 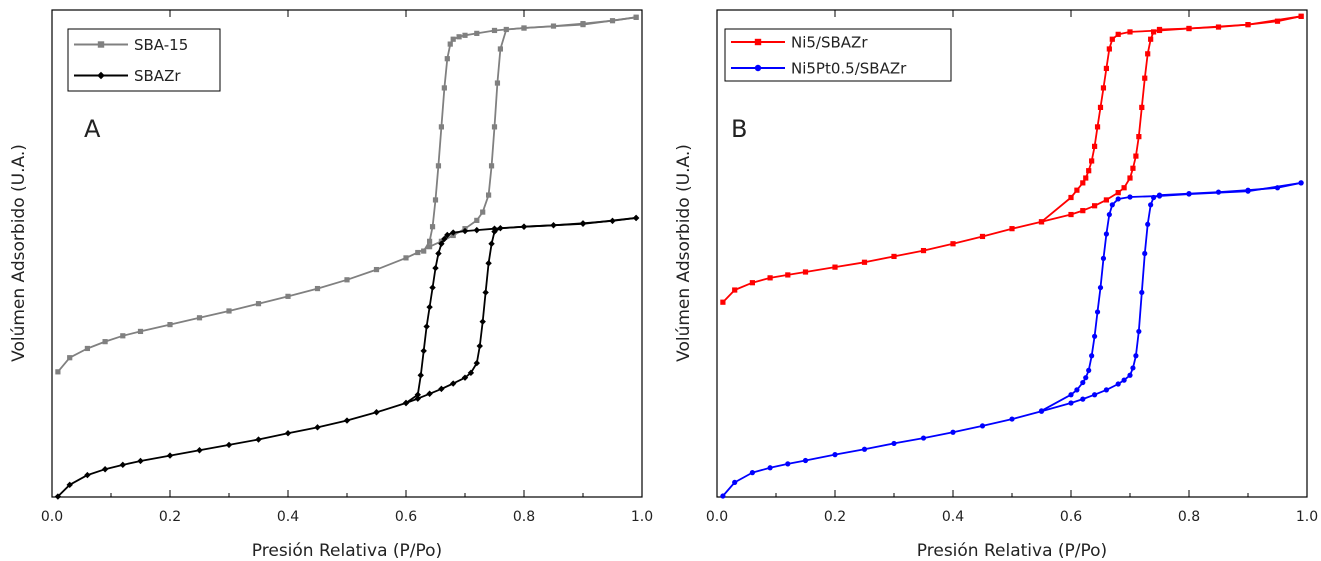 What do you see at coordinates (157, 76) in the screenshot?
I see `legend-label: SBAZr` at bounding box center [157, 76].